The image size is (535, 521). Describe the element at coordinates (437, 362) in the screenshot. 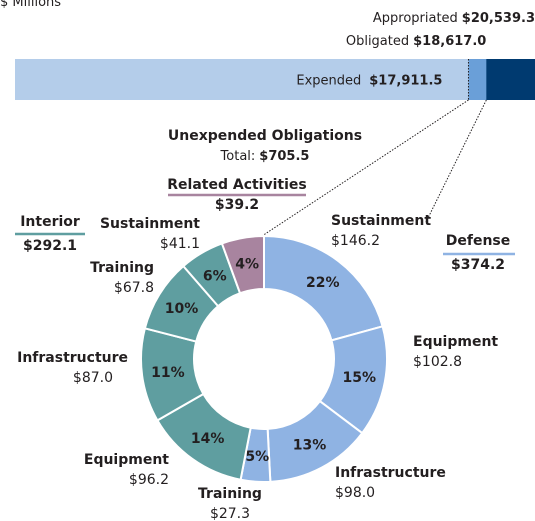

I see `segment-value: $102.8` at that location.